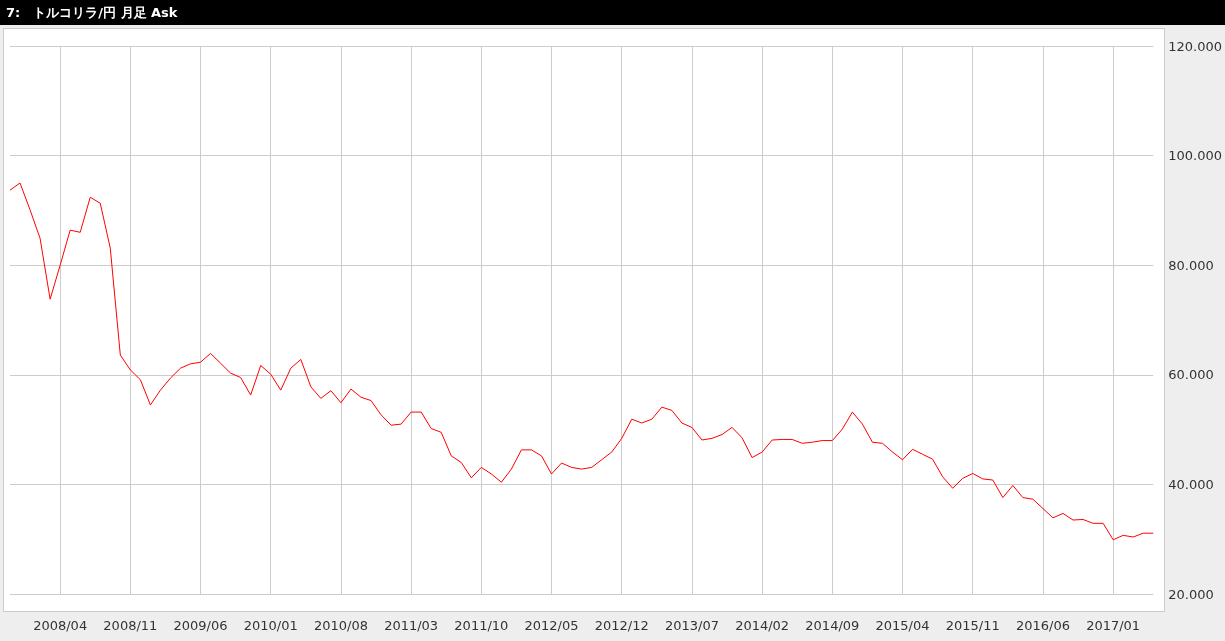 This screenshot has width=1225, height=641. What do you see at coordinates (1191, 594) in the screenshot?
I see `y-tick-label: 20.000` at bounding box center [1191, 594].